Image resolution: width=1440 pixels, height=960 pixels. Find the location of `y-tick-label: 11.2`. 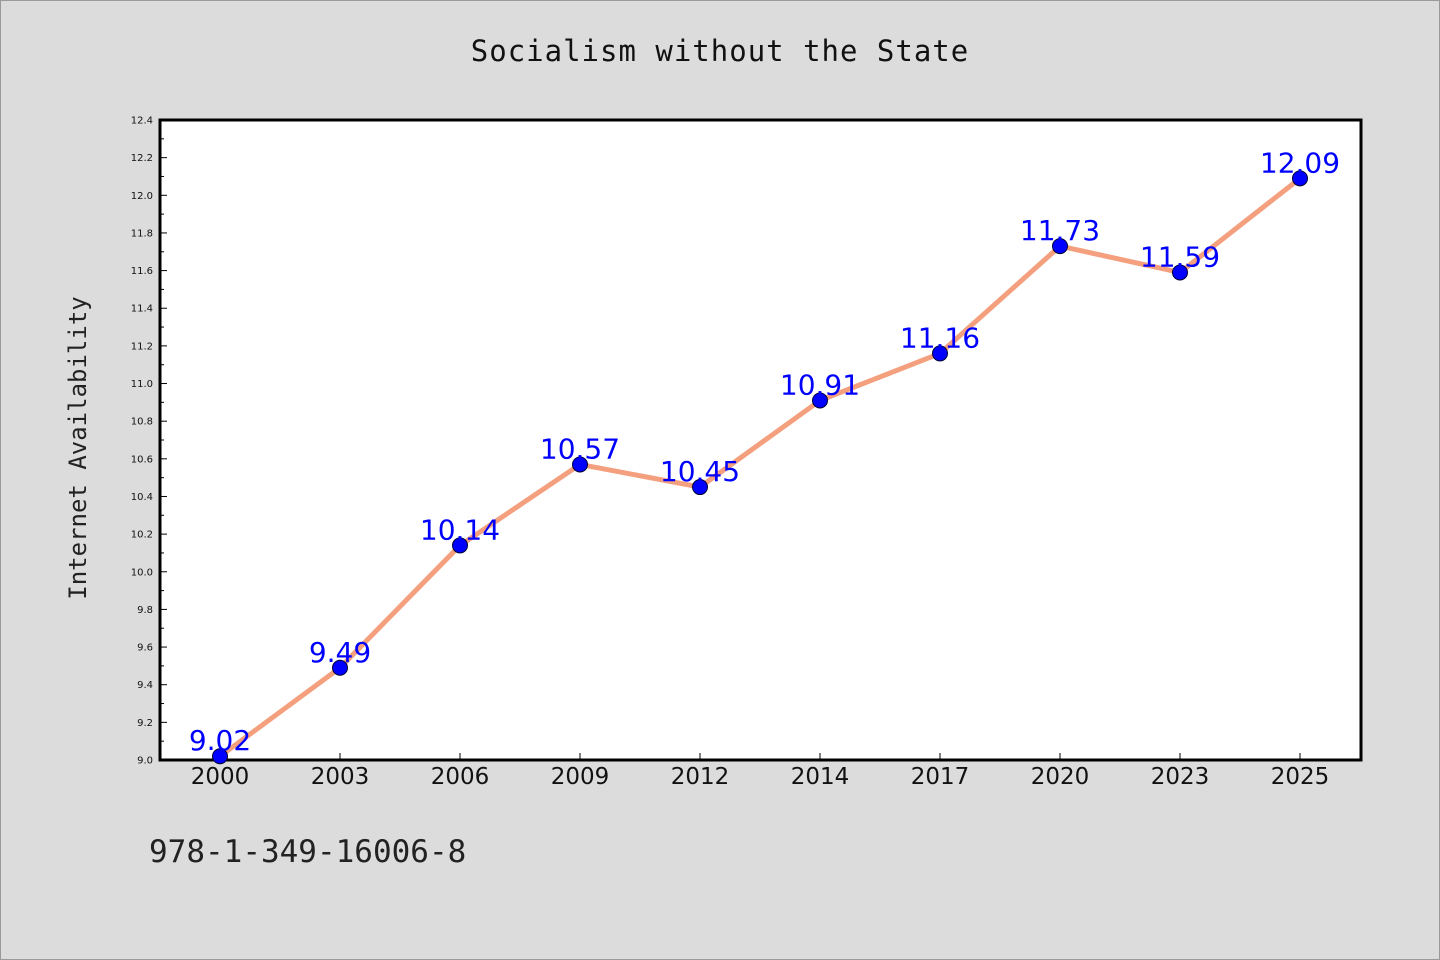

y-tick-label: 11.2 is located at coordinates (142, 346).